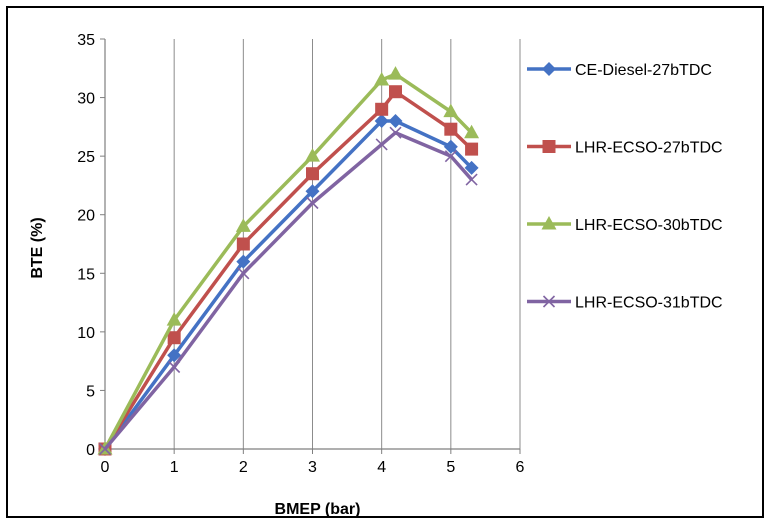  I want to click on y-axis-title: BTE (%), so click(37, 247).